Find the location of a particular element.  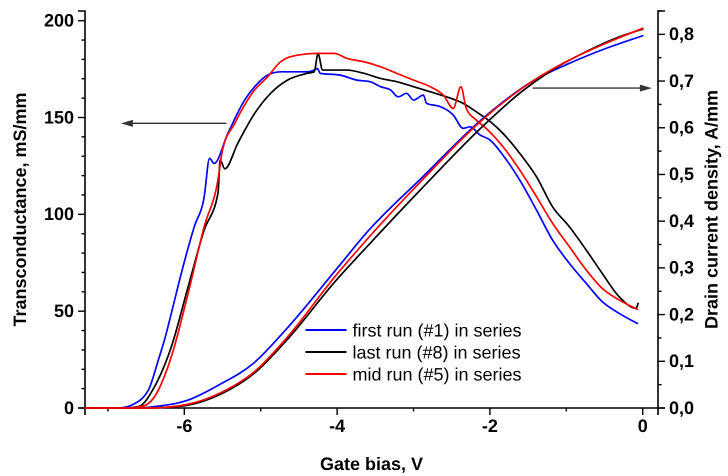

x-tick-label: 0 is located at coordinates (643, 426).